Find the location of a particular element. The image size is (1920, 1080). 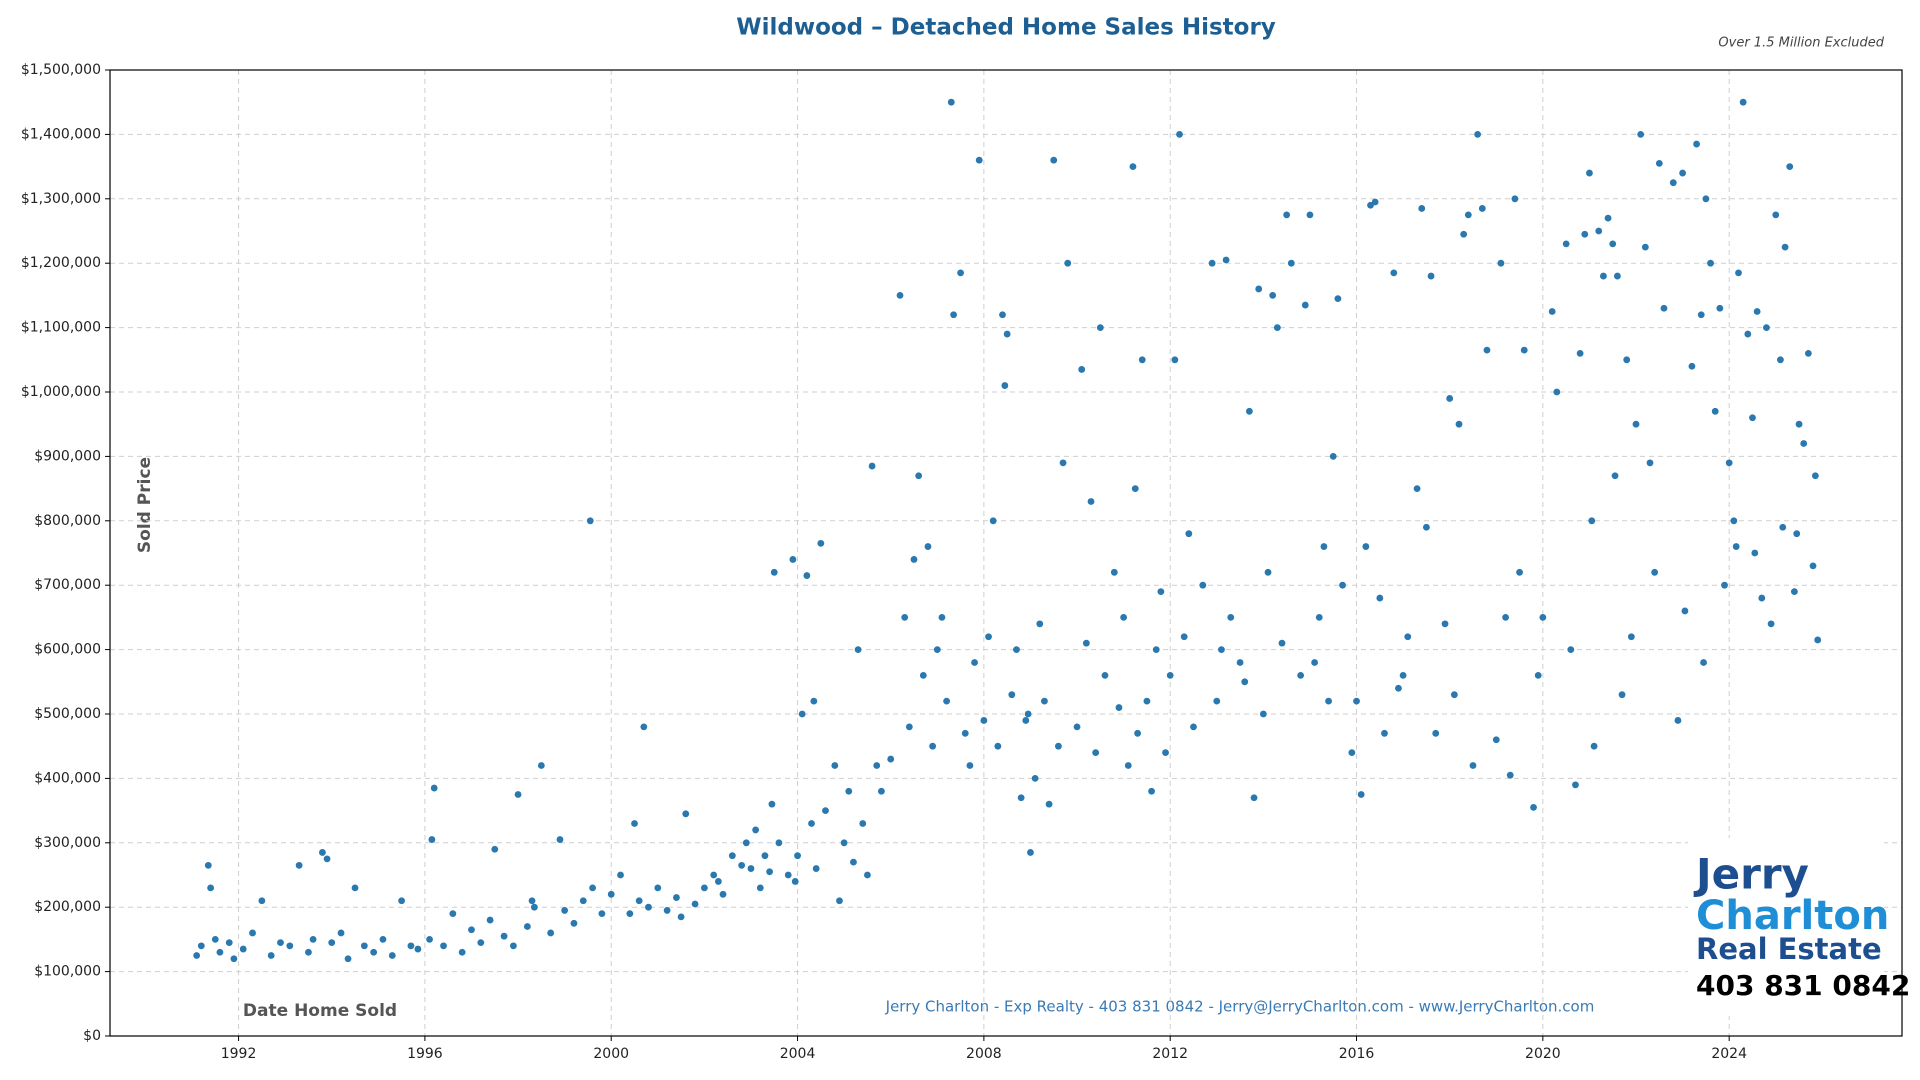

y-tick-label: $500,000 is located at coordinates (67, 714).